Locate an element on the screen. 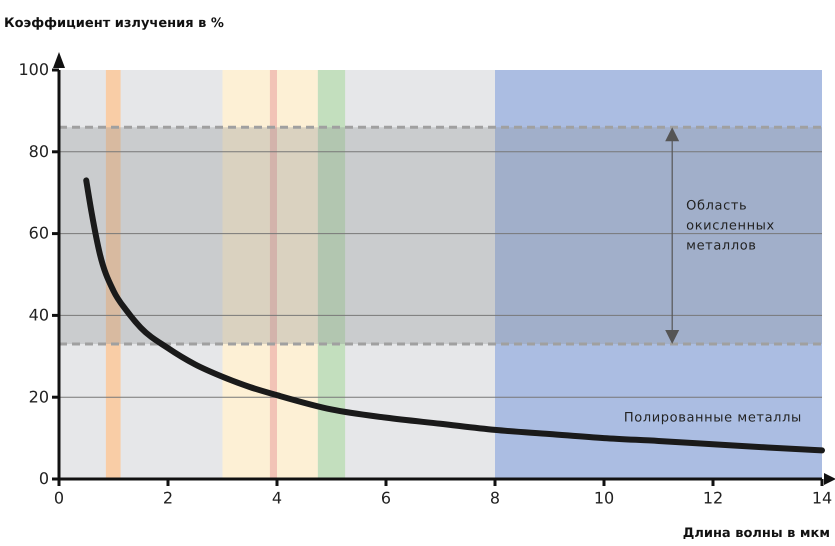 Image resolution: width=835 pixels, height=546 pixels. y-tick-label: 60 is located at coordinates (38, 233).